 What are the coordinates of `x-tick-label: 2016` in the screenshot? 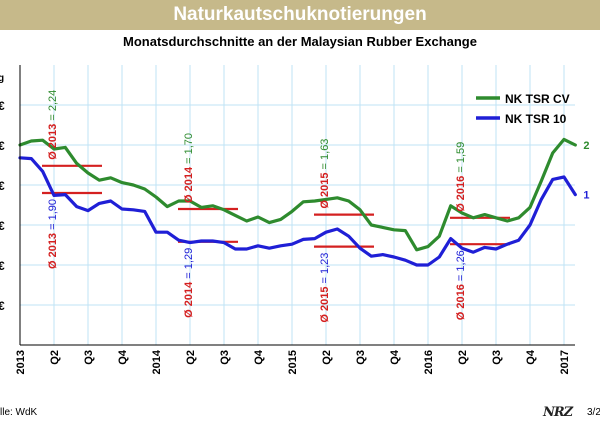 It's located at (429, 362).